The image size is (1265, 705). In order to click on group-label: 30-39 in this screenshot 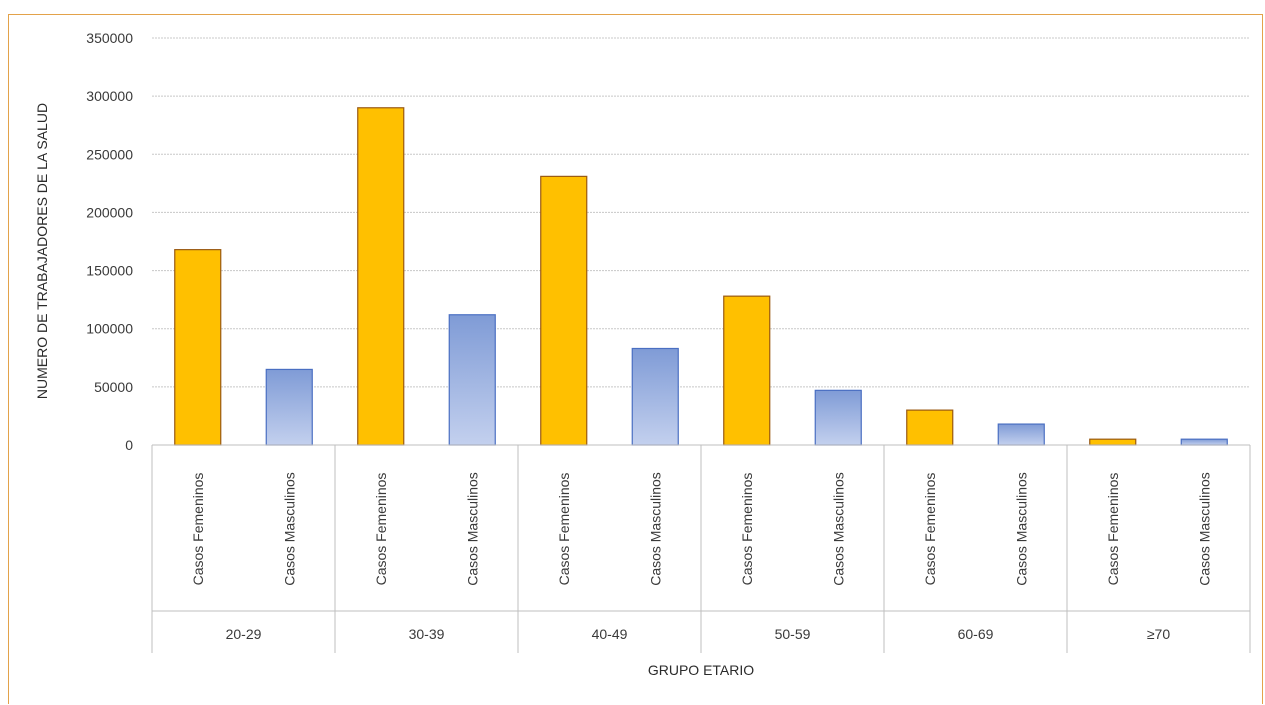, I will do `click(427, 634)`.